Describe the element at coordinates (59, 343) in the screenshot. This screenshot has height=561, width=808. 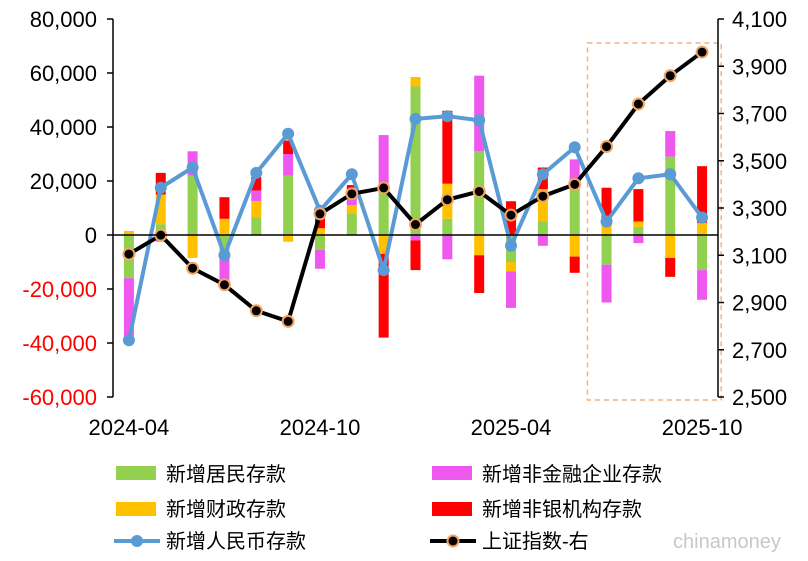
I see `left-tick-label--40000: -40,000` at that location.